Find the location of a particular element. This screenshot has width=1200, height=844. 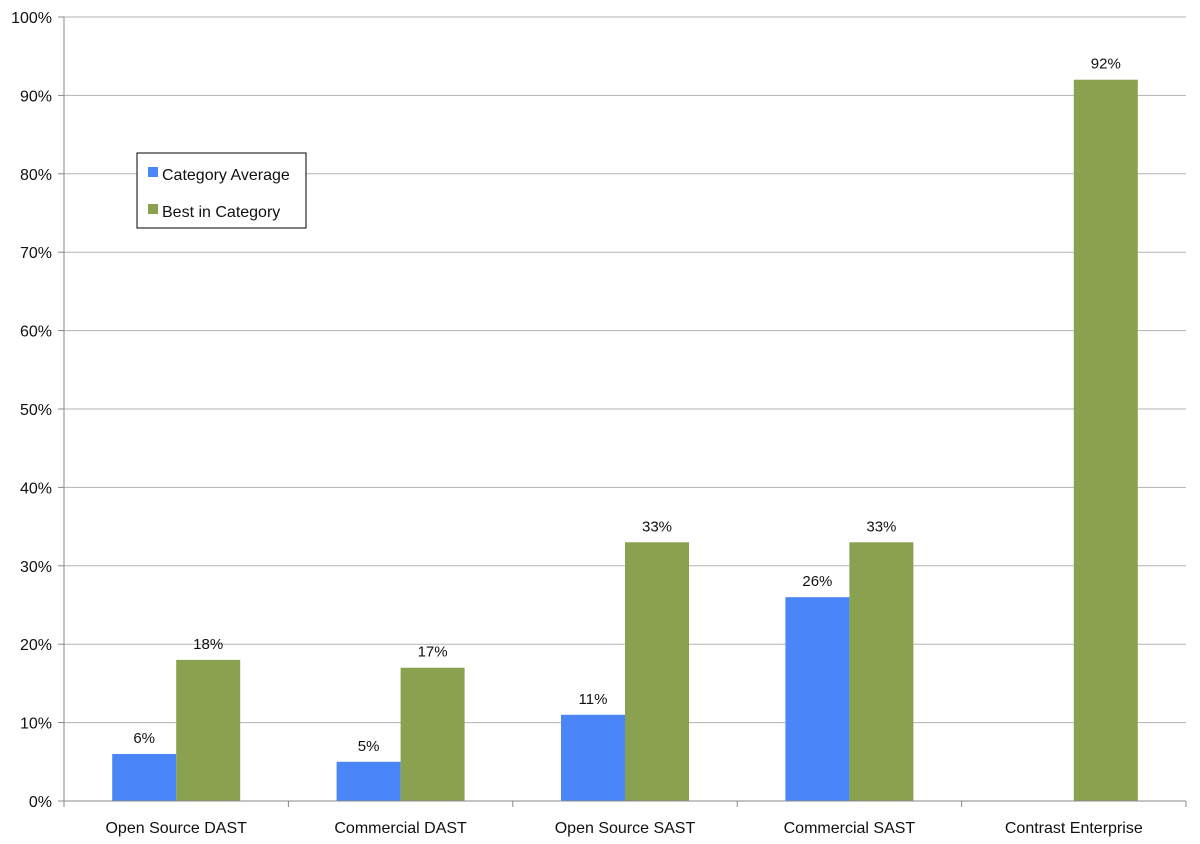

data-label: 17% is located at coordinates (433, 652).